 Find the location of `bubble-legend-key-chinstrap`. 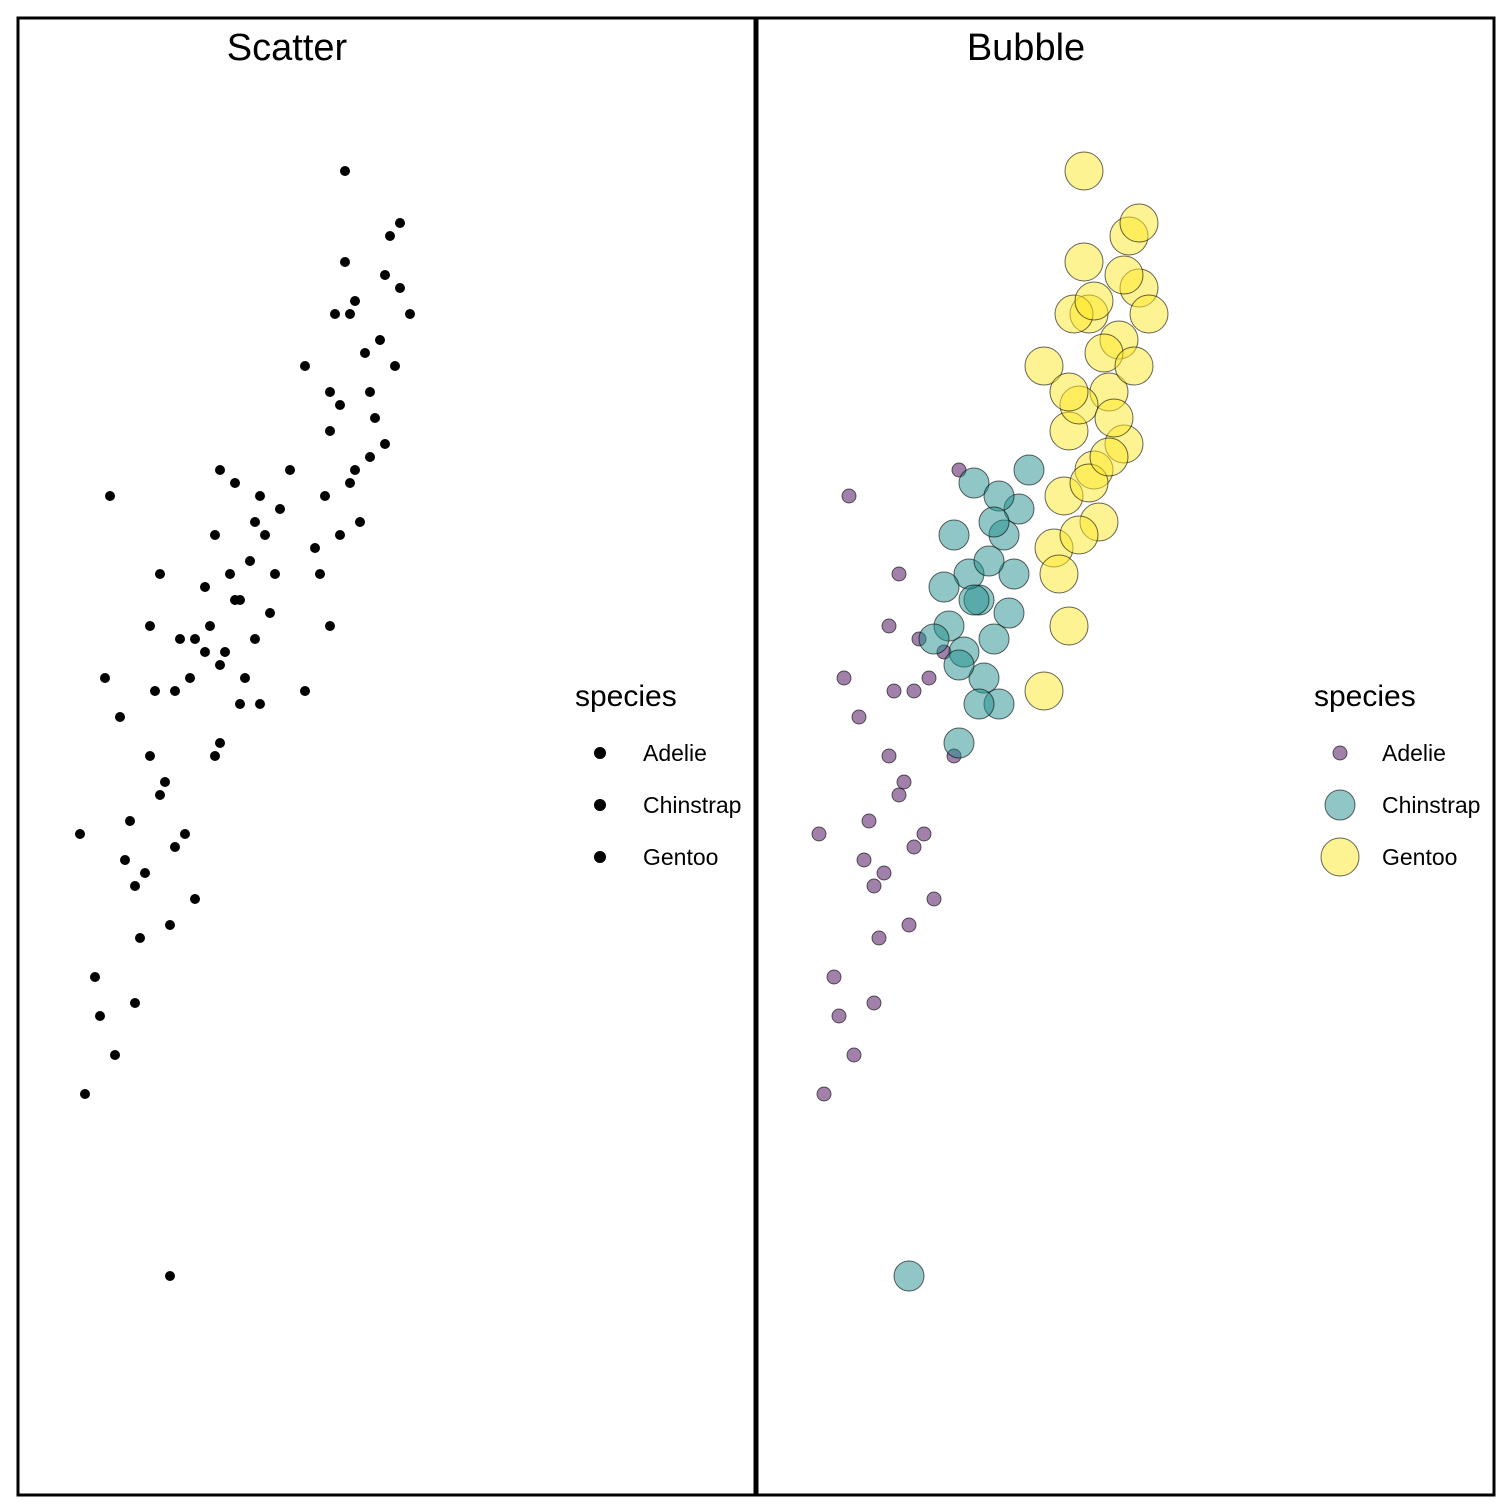

bubble-legend-key-chinstrap is located at coordinates (1340, 805).